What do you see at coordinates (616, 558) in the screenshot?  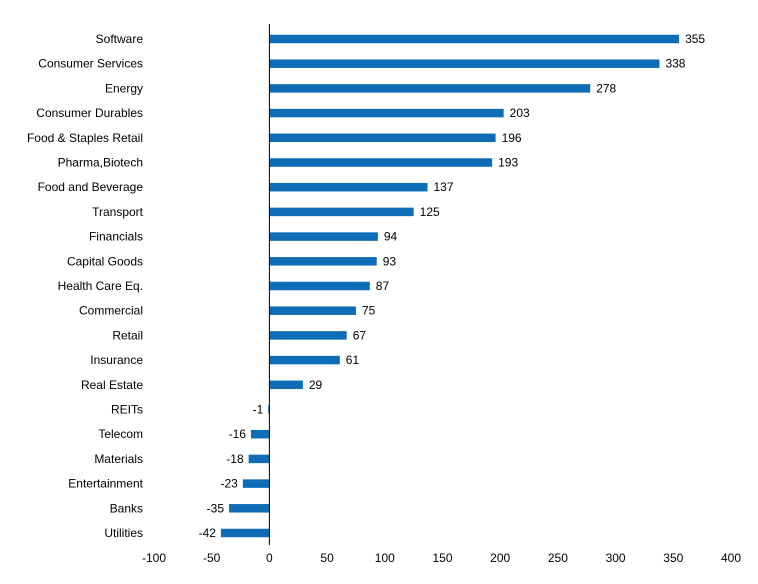 I see `x-tick-label: 300` at bounding box center [616, 558].